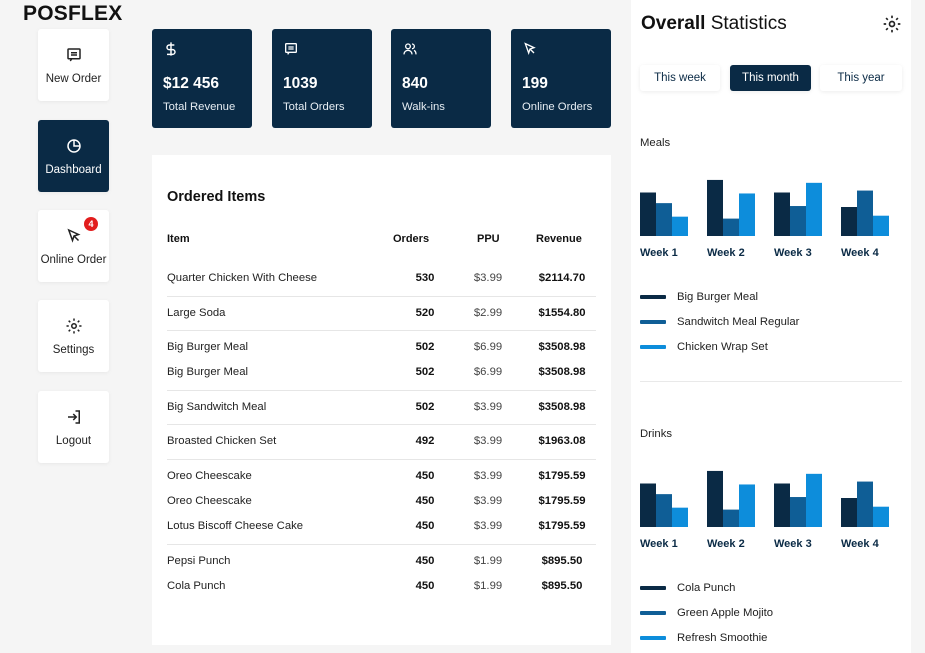 The image size is (925, 653). I want to click on legend-item: Green Apple Mojito, so click(706, 613).